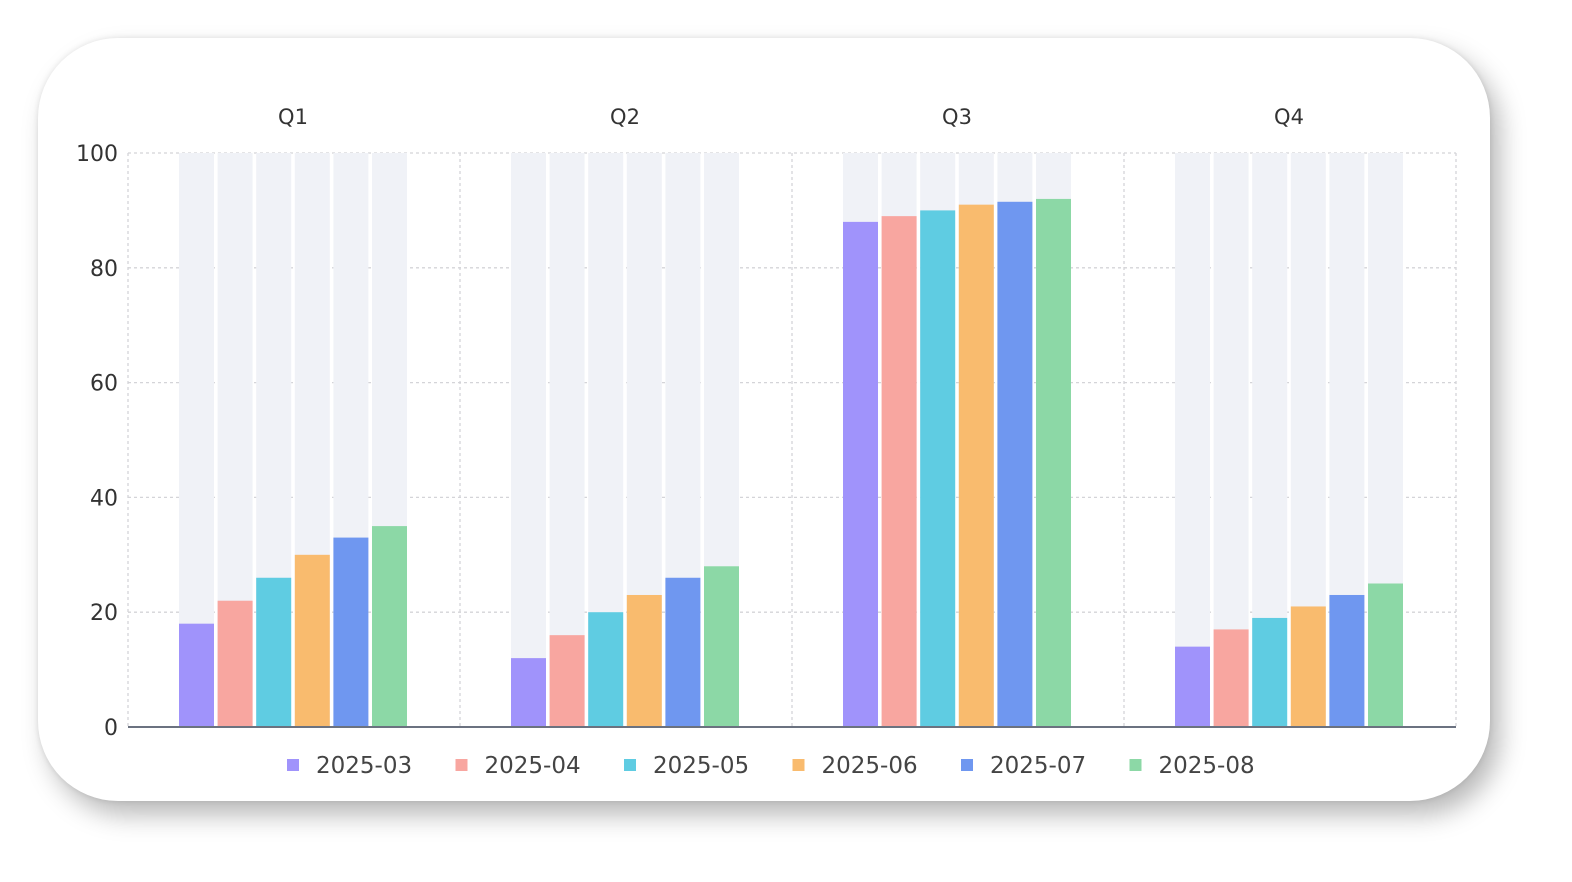 This screenshot has height=882, width=1572. What do you see at coordinates (1231, 678) in the screenshot?
I see `bar-2025-04-Q4` at bounding box center [1231, 678].